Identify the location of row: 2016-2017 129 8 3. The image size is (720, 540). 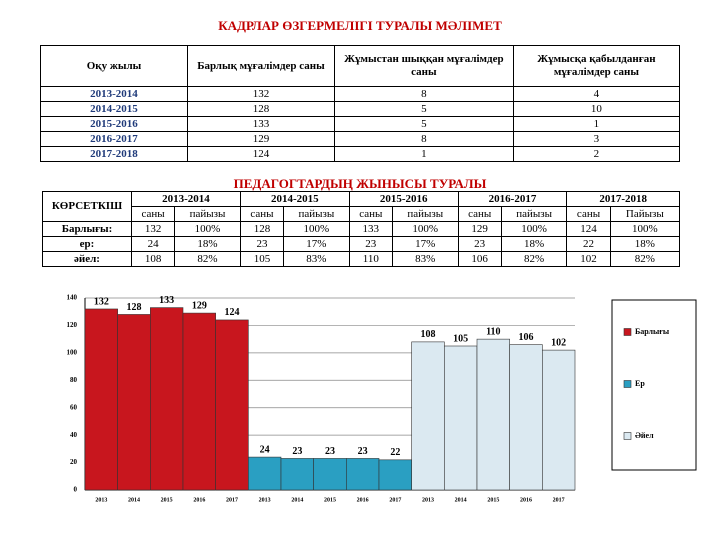
(360, 139).